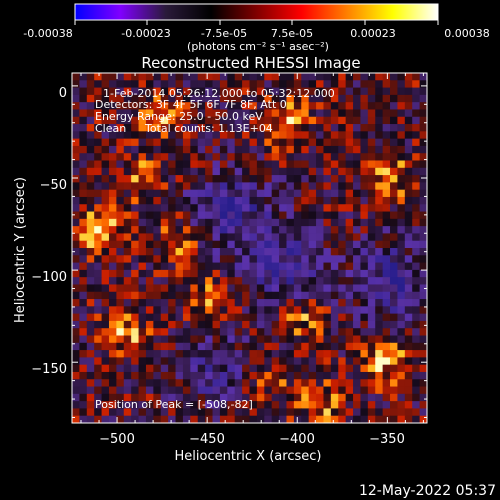  Describe the element at coordinates (467, 33) in the screenshot. I see `colorbar-tick-label: 0.00038` at that location.